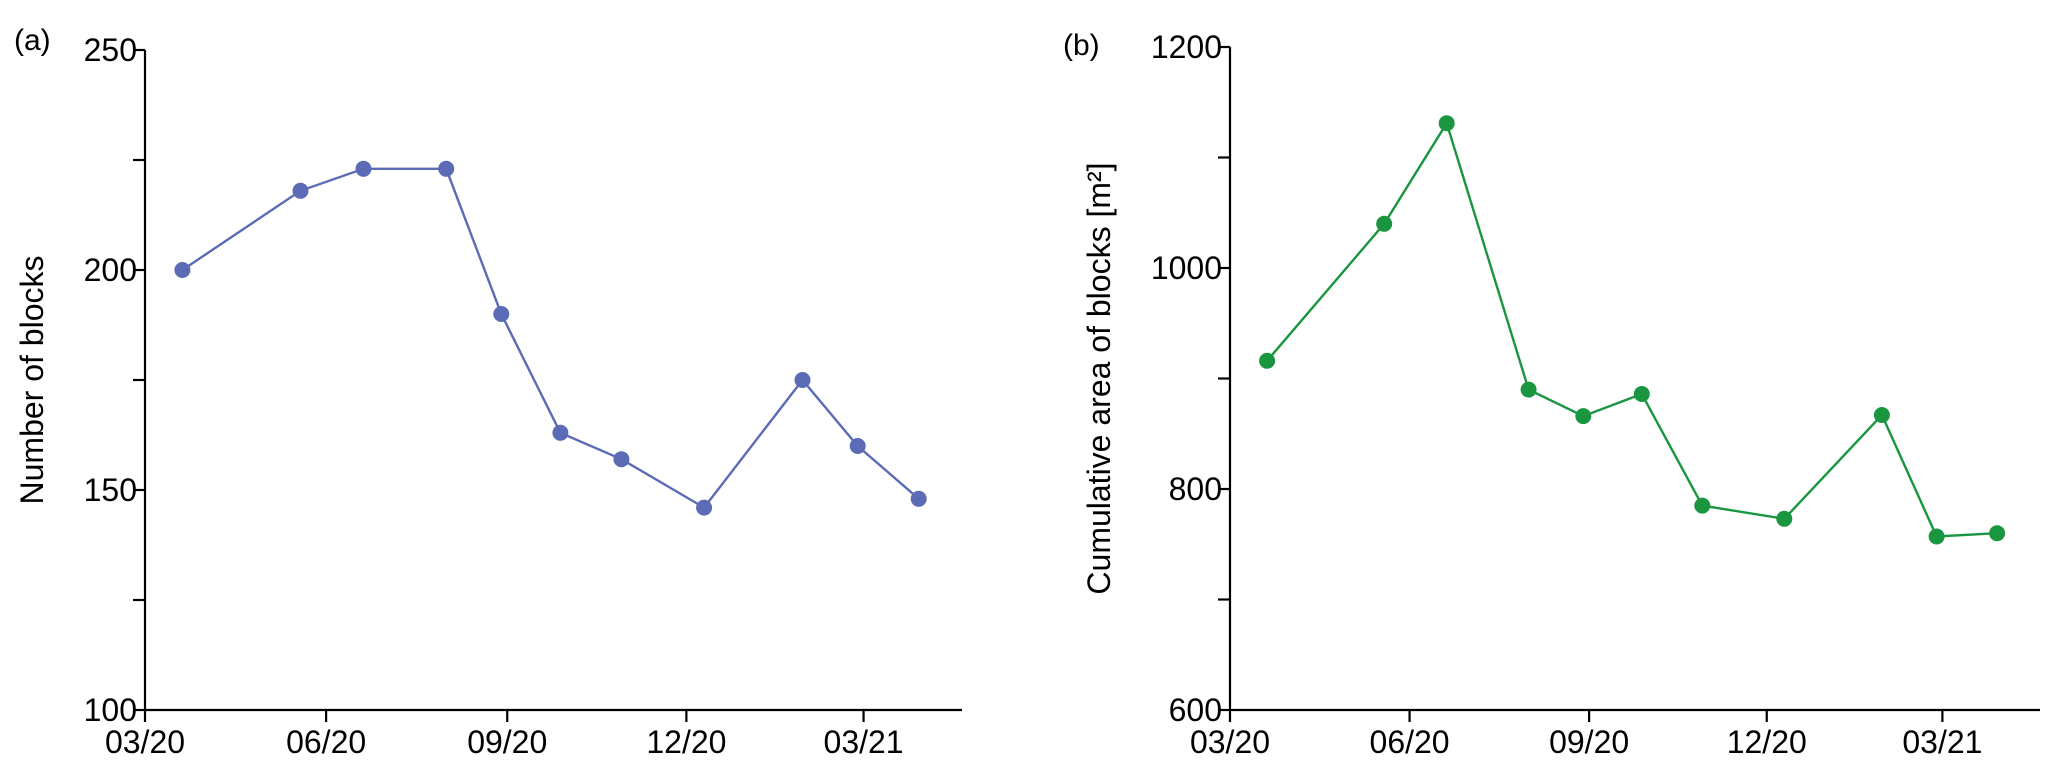 The width and height of the screenshot is (2067, 782). What do you see at coordinates (1186, 47) in the screenshot?
I see `y-tick-label: 1200` at bounding box center [1186, 47].